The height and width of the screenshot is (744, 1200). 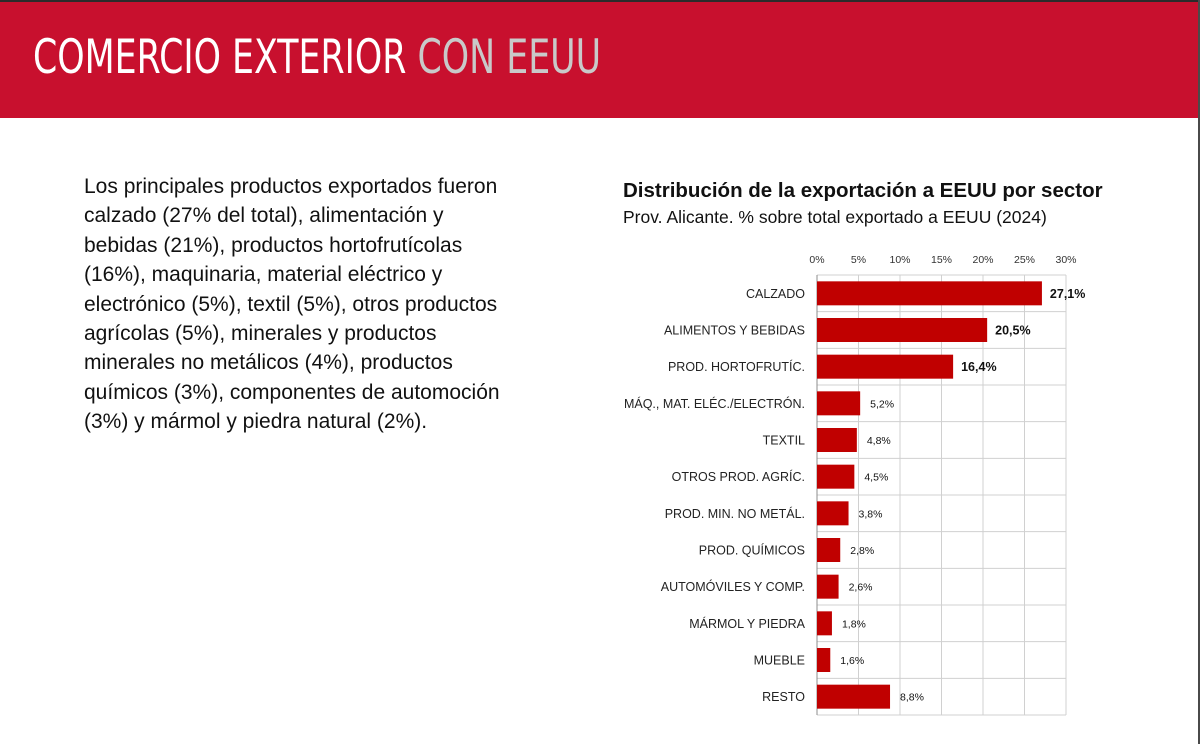 What do you see at coordinates (858, 260) in the screenshot?
I see `x-tick-label: 5%` at bounding box center [858, 260].